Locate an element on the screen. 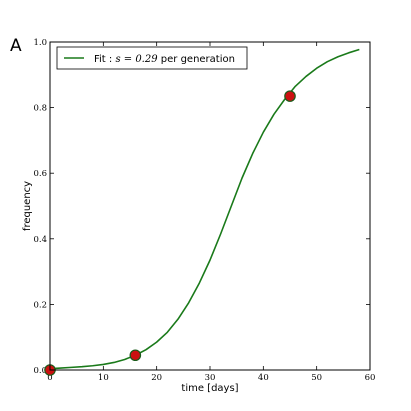 Image resolution: width=411 pixels, height=411 pixels. y-axis-label: frequency is located at coordinates (27, 206).